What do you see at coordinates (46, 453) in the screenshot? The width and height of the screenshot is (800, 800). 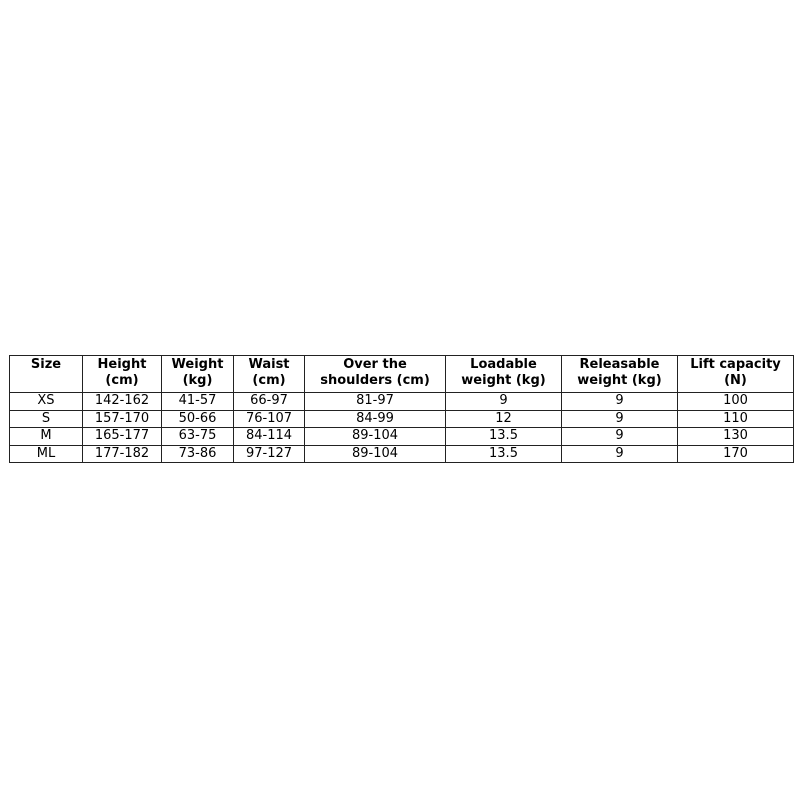 I see `table-cell: ML` at bounding box center [46, 453].